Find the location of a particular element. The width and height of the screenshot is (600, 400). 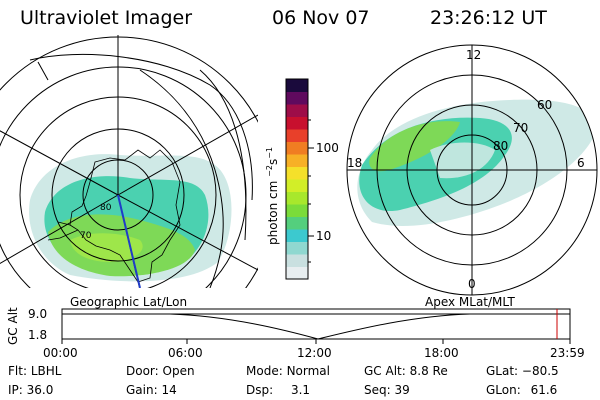

timeline-ytick-low: 1.8 is located at coordinates (38, 335).